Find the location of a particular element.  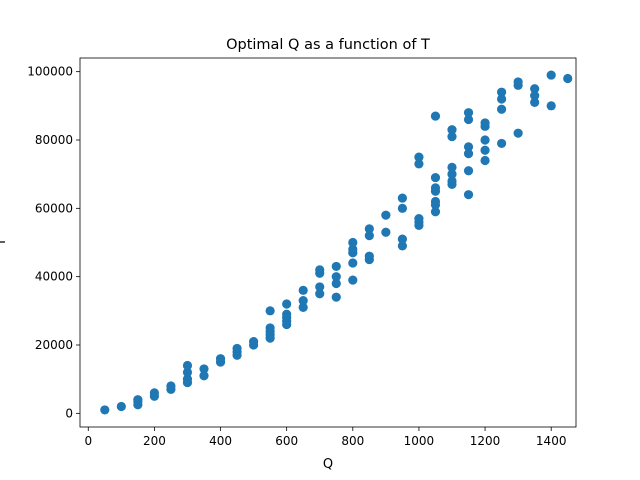

x-tick-label: 1400 is located at coordinates (551, 441).